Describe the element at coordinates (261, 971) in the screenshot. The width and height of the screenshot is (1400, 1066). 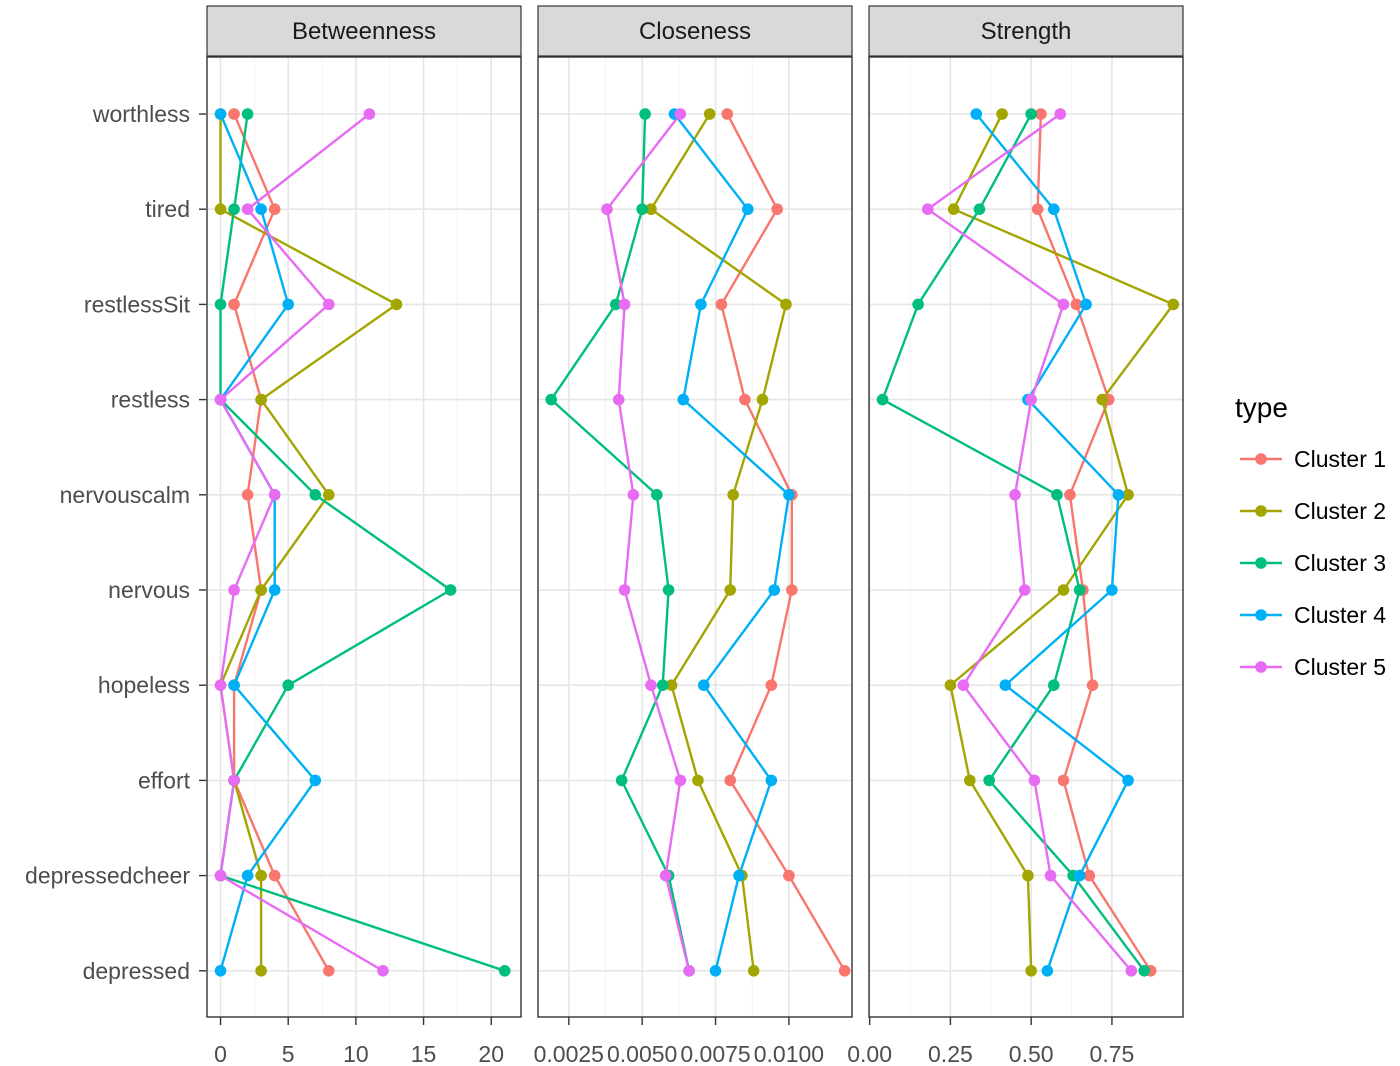
I see `point-cluster-2-depressed` at that location.